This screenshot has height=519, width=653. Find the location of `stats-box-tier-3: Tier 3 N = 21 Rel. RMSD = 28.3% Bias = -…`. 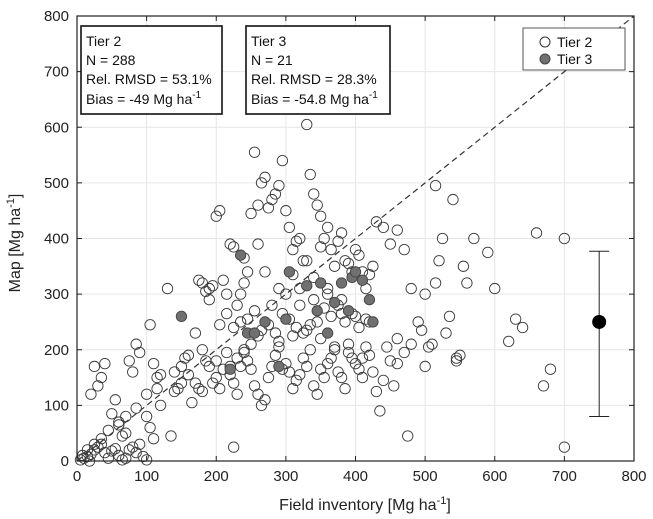

stats-box-tier-3: Tier 3 N = 21 Rel. RMSD = 28.3% Bias = -… is located at coordinates (318, 70).